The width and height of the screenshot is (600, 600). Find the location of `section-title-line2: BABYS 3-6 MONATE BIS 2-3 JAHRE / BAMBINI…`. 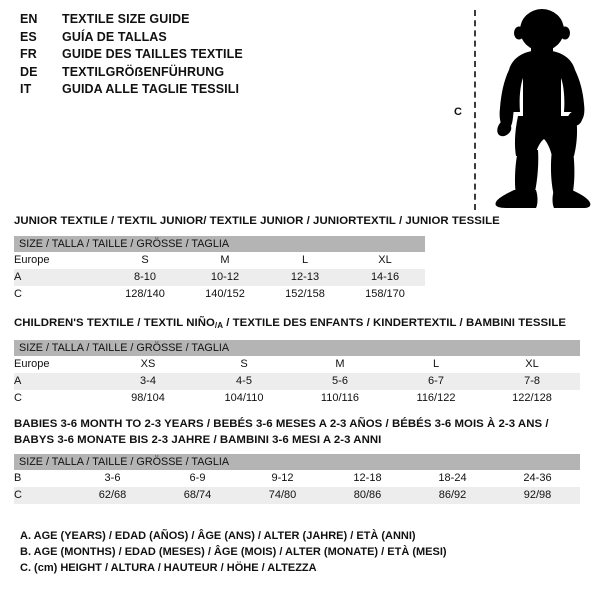

section-title-line2: BABYS 3-6 MONATE BIS 2-3 JAHRE / BAMBINI… is located at coordinates (198, 439).